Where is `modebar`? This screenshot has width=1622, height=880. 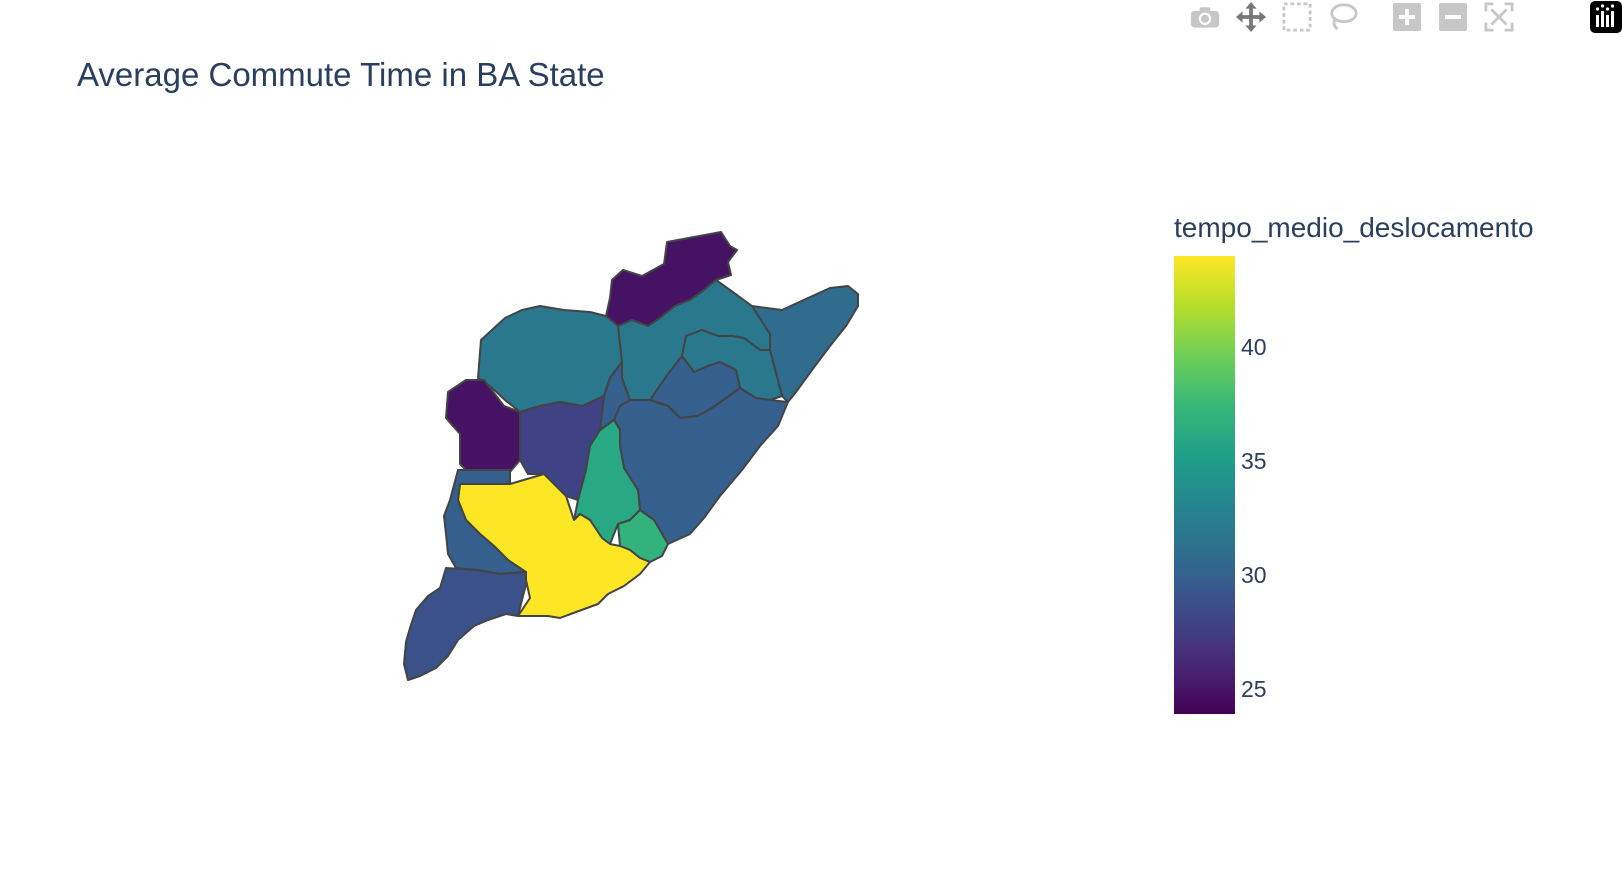
modebar is located at coordinates (1360, 17).